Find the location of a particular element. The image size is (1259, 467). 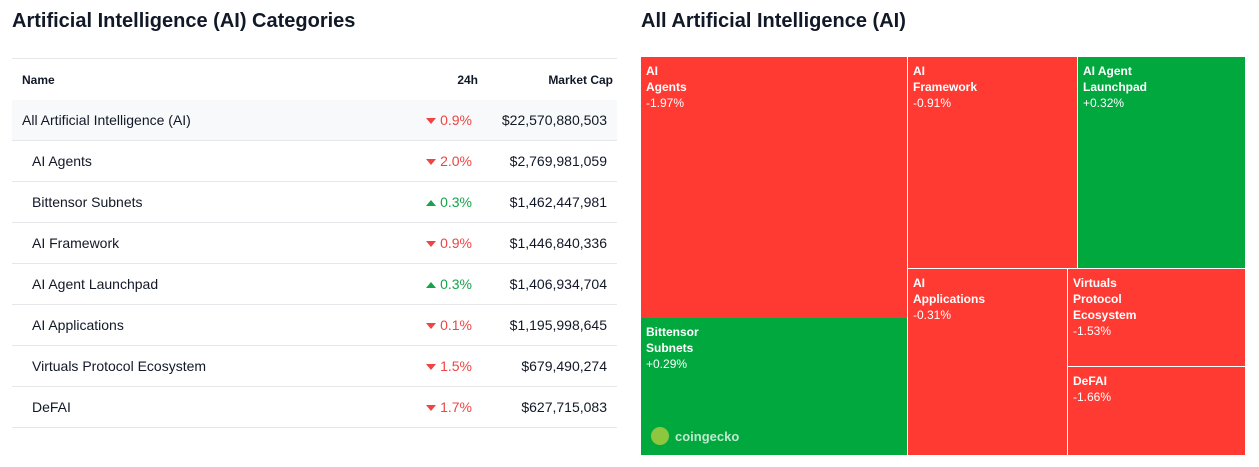

tile-change: +0.32% is located at coordinates (1104, 103).